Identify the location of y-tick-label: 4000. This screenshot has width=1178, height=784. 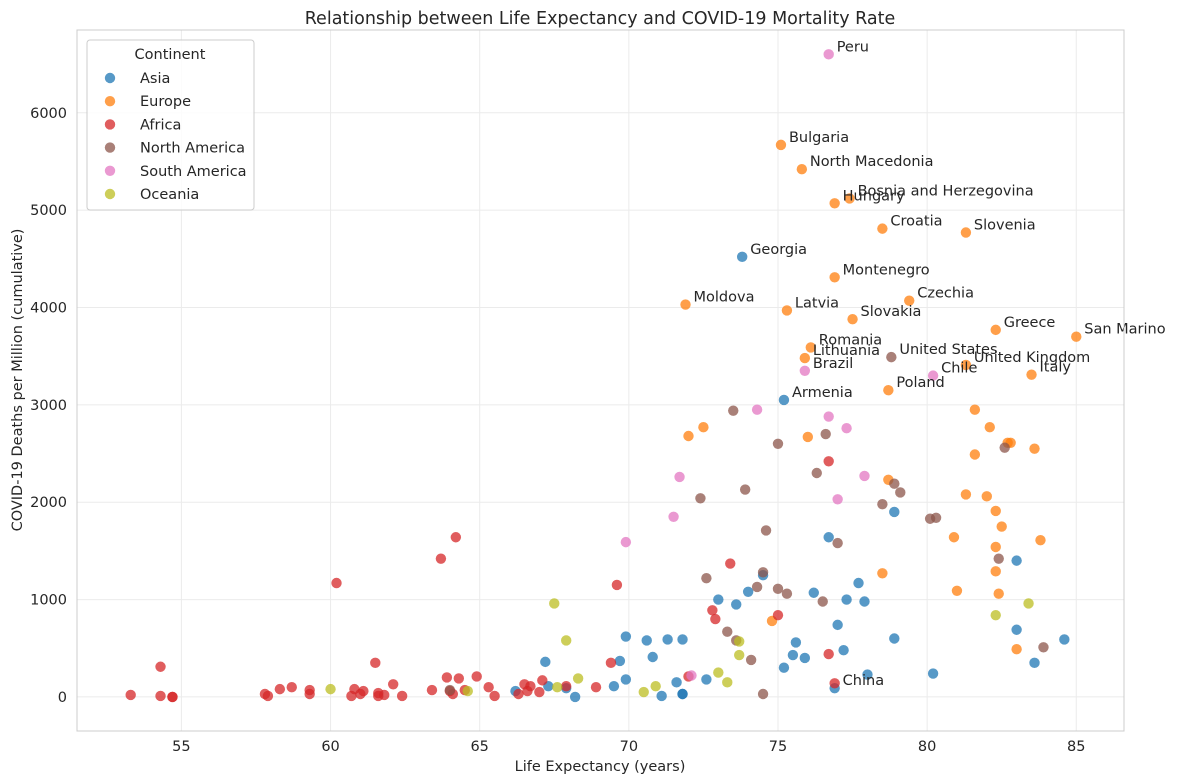
(48, 308).